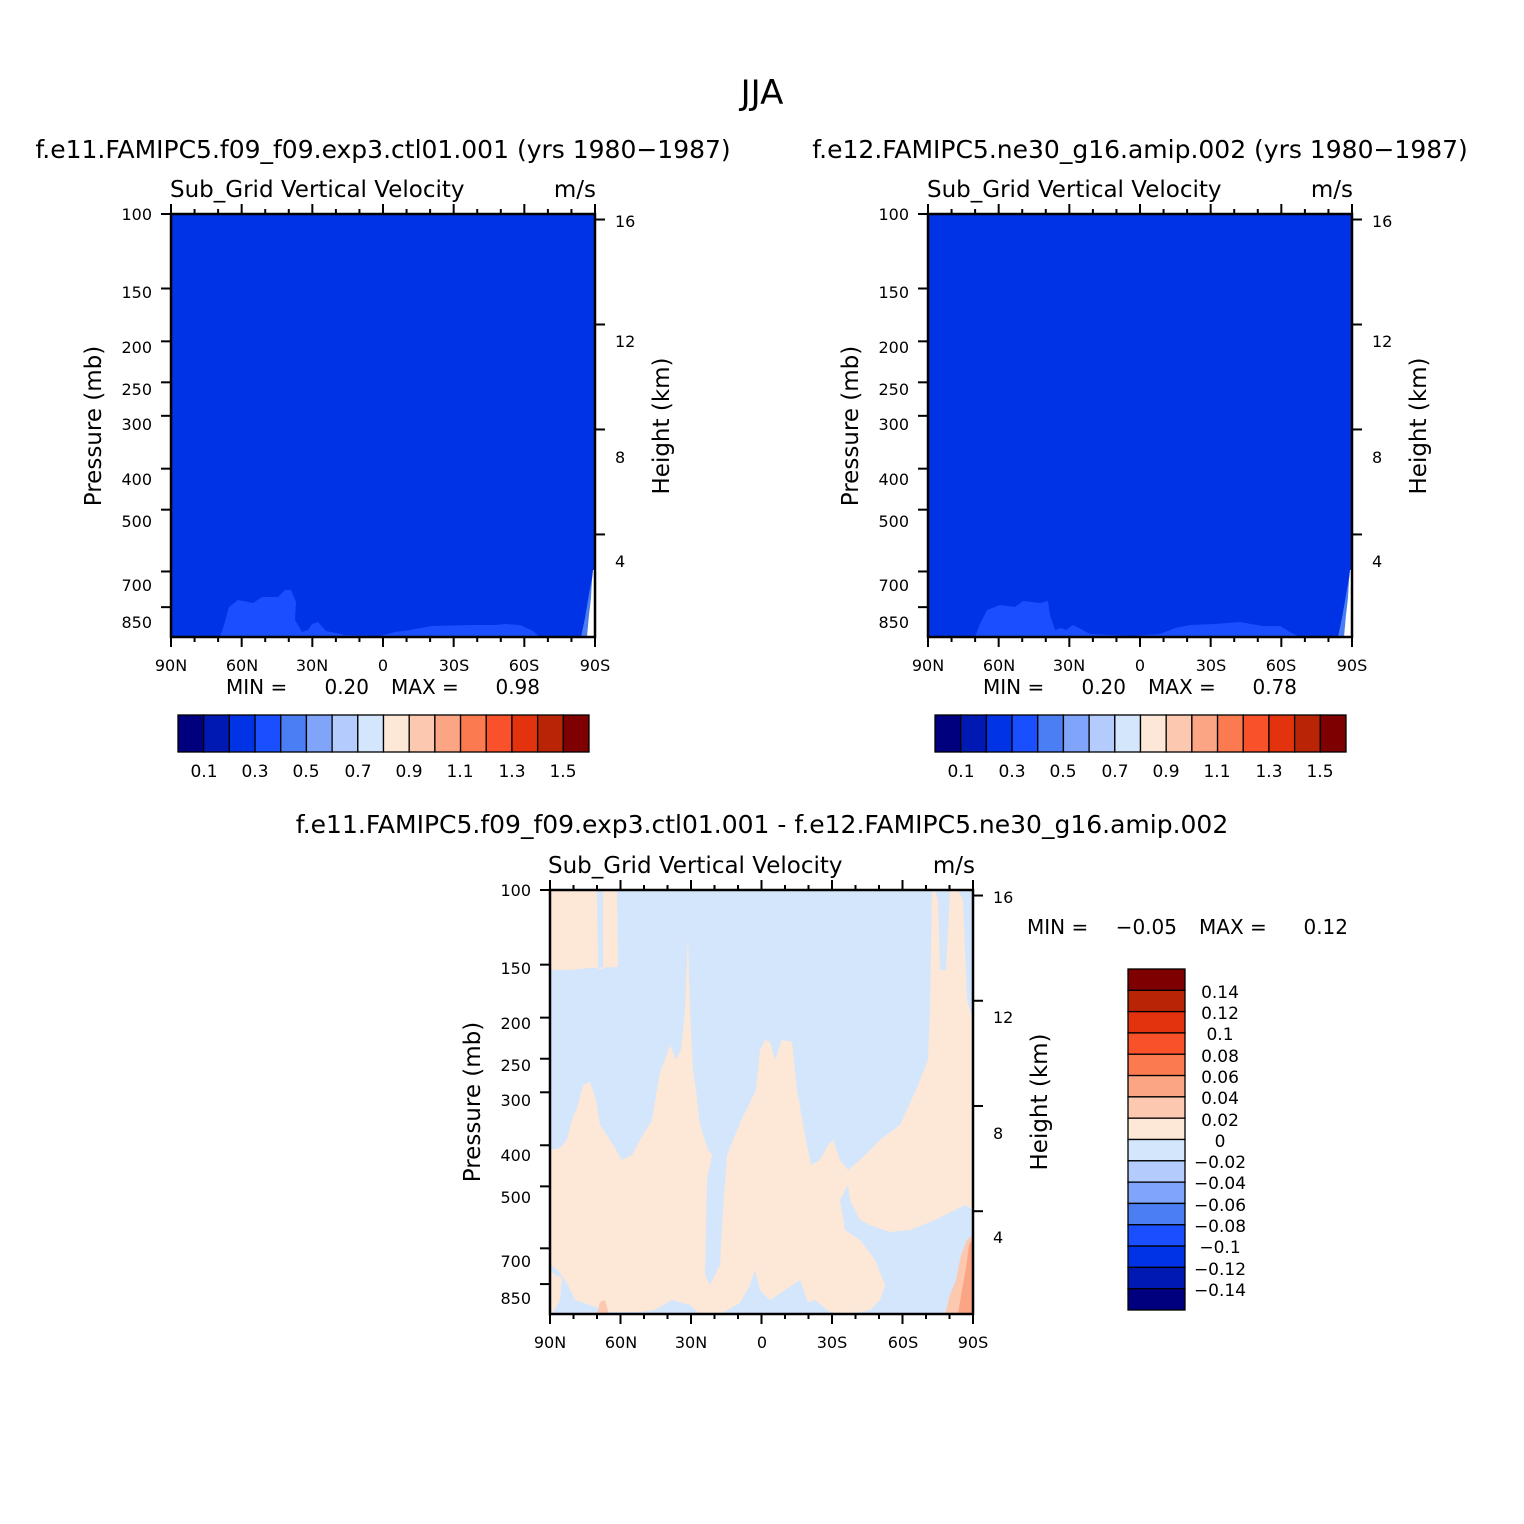 This screenshot has height=1524, width=1524. I want to click on panel-1-y-right-ticklabels: 16 12 8 4, so click(625, 391).